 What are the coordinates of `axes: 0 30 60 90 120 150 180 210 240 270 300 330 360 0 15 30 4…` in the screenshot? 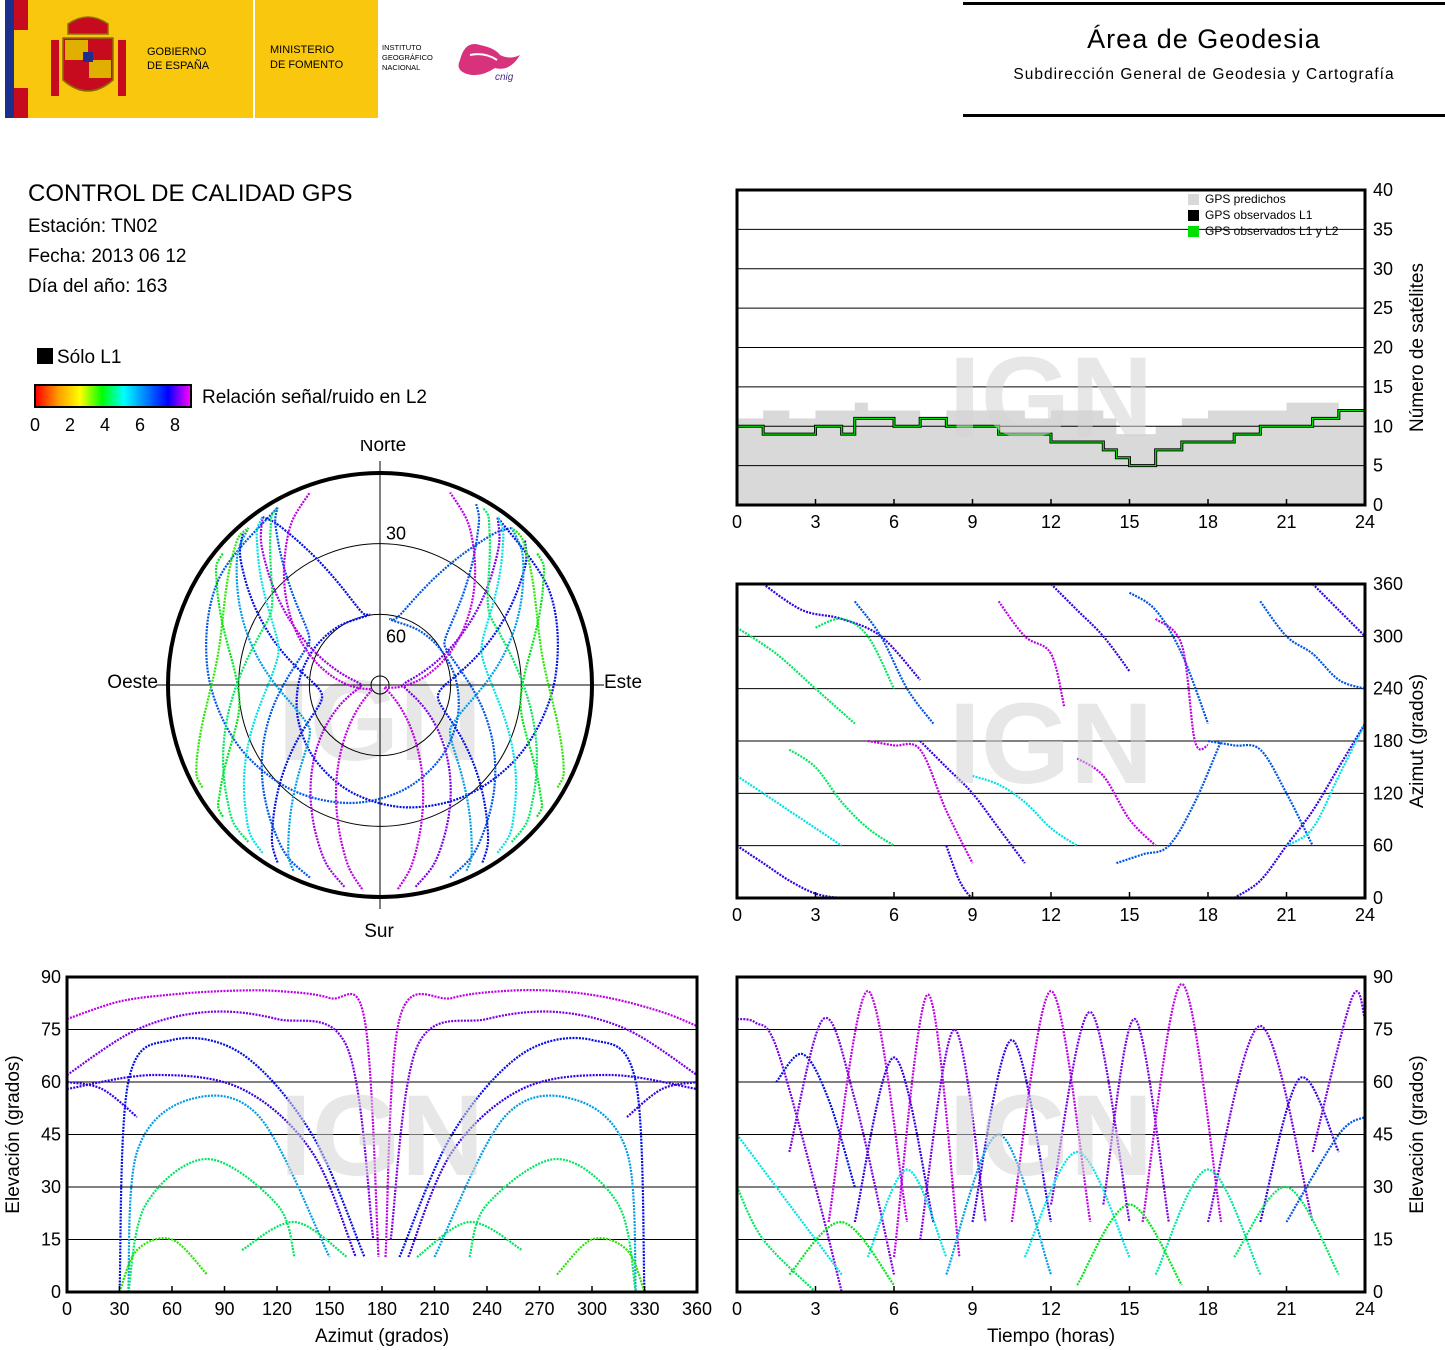 It's located at (357, 1157).